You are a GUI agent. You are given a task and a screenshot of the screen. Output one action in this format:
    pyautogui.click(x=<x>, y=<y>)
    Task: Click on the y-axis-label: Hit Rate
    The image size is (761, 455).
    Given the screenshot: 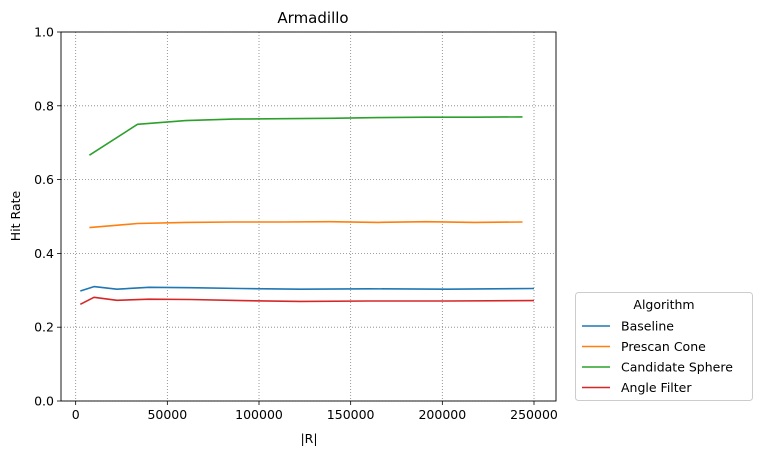 What is the action you would take?
    pyautogui.click(x=15, y=215)
    